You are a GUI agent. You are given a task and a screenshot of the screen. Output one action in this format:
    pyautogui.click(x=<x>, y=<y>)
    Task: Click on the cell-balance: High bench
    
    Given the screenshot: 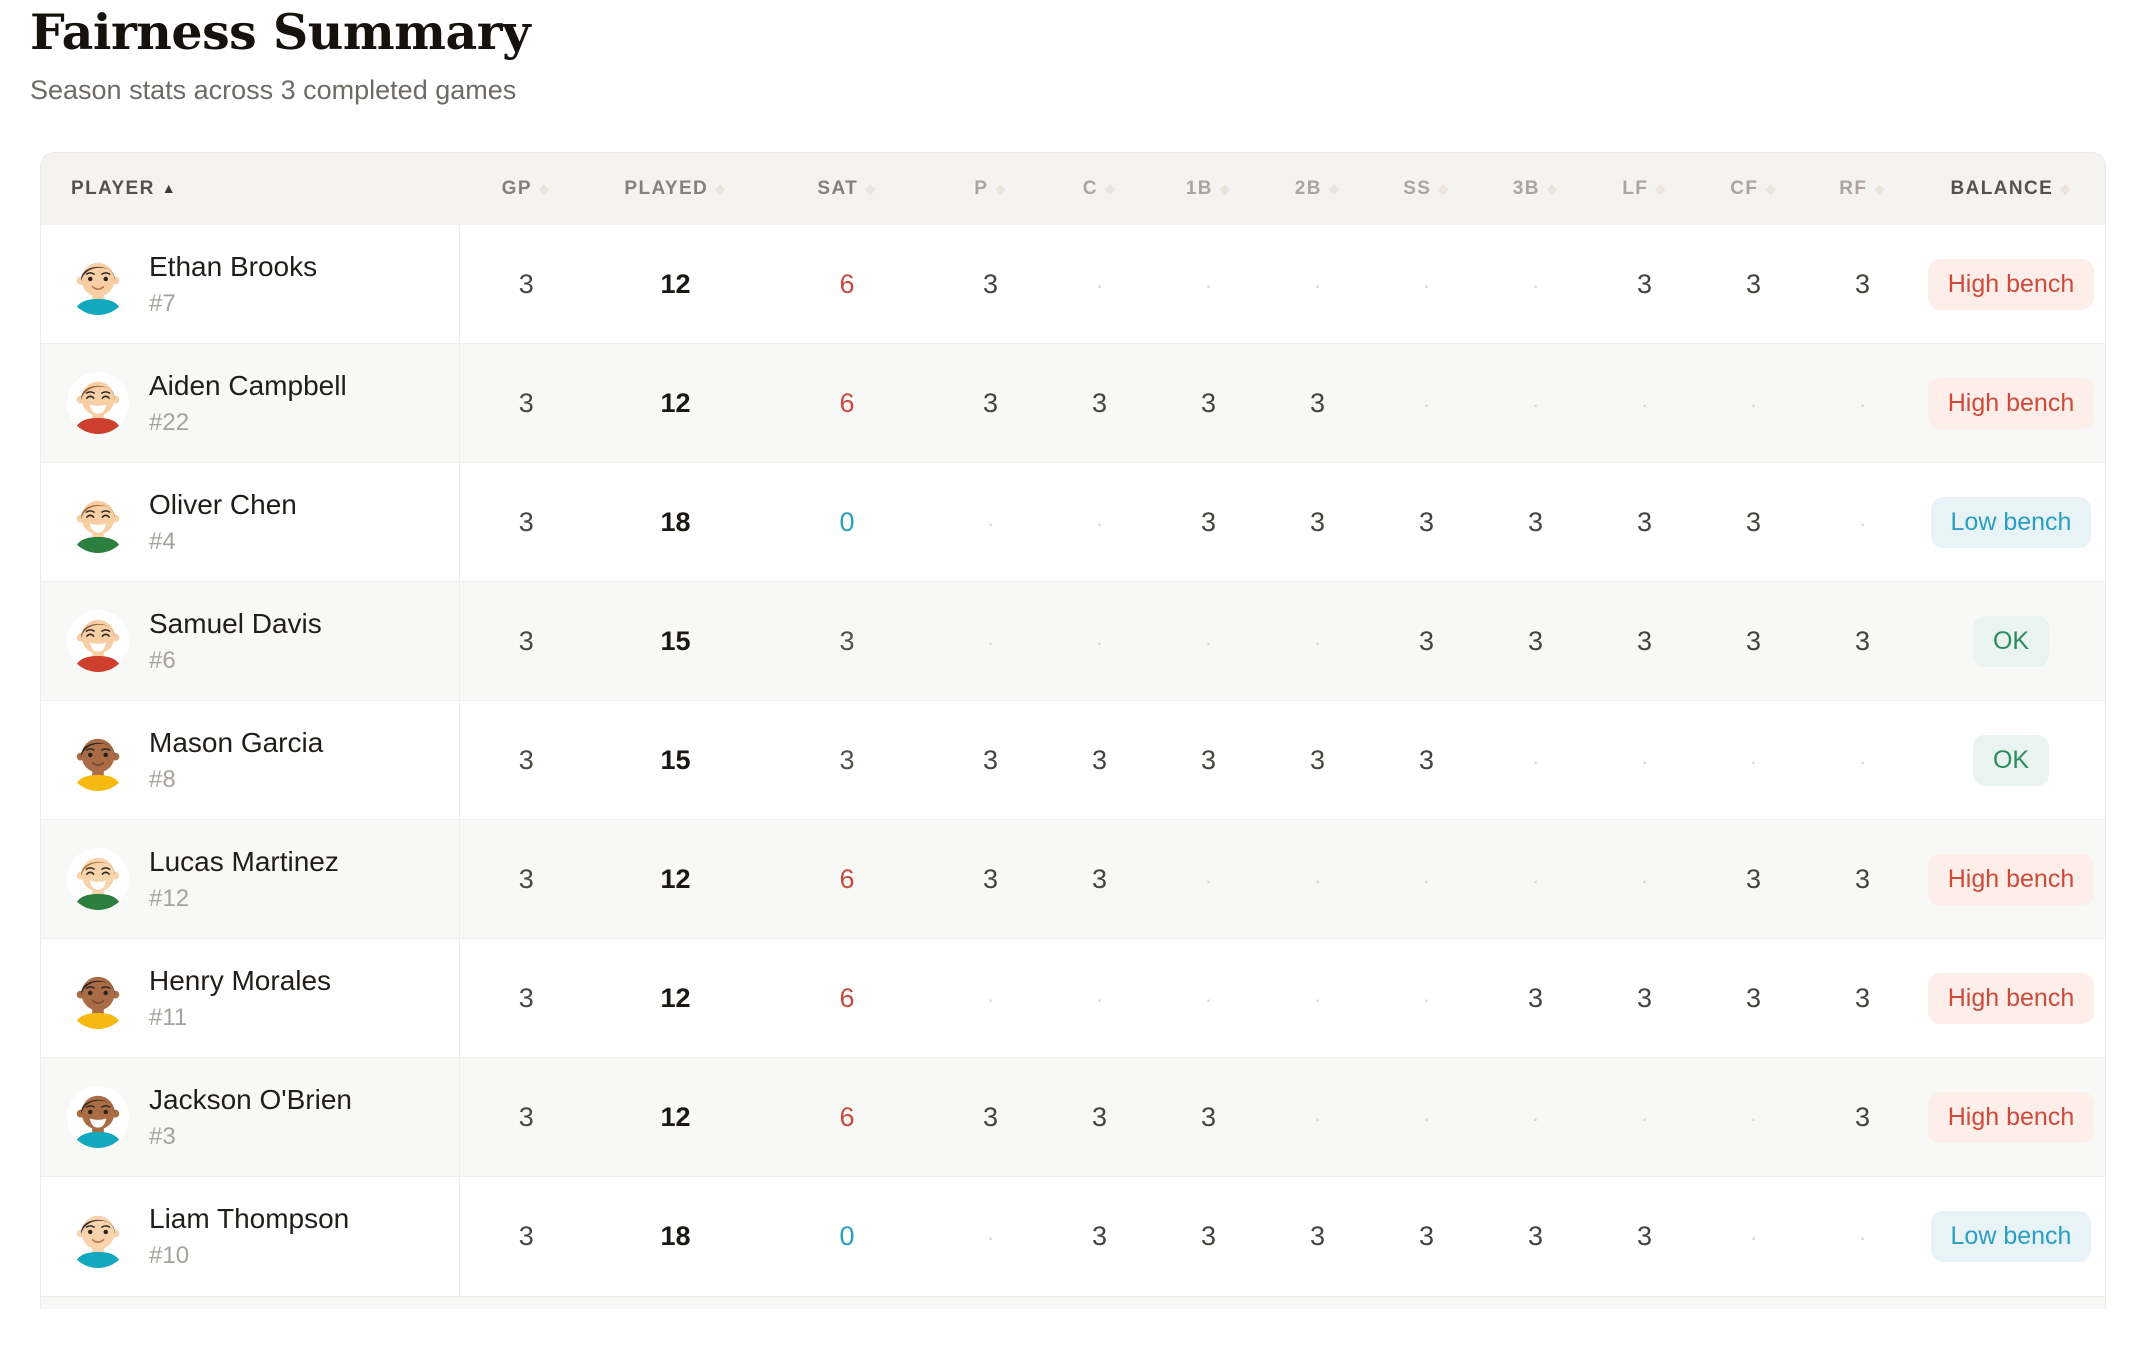 What is the action you would take?
    pyautogui.click(x=2011, y=1117)
    